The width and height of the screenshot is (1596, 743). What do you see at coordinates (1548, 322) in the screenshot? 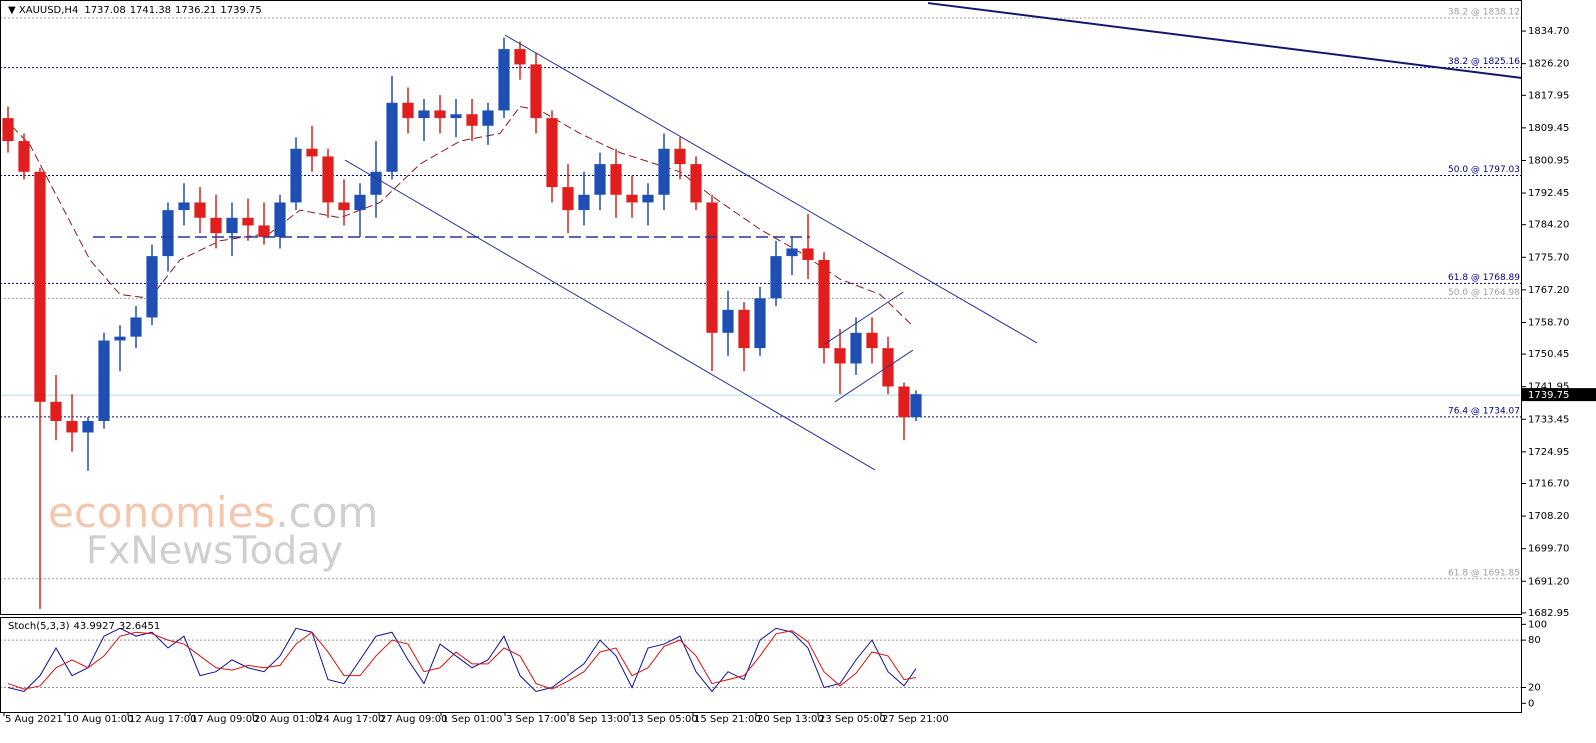
I see `y-tick-label: 1758.70` at bounding box center [1548, 322].